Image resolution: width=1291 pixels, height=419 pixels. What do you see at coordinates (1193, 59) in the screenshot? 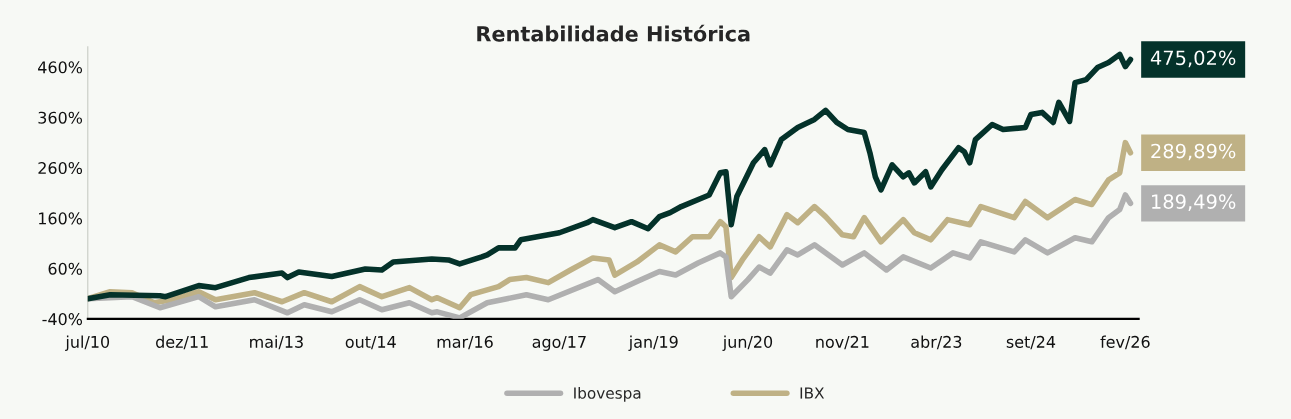
I see `data-label: 475,02%` at bounding box center [1193, 59].